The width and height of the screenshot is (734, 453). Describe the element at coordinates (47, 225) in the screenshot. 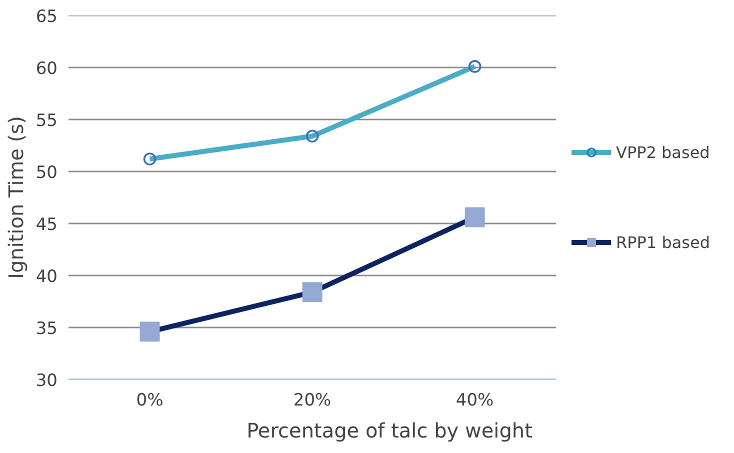

I see `y-tick-label: 45` at that location.